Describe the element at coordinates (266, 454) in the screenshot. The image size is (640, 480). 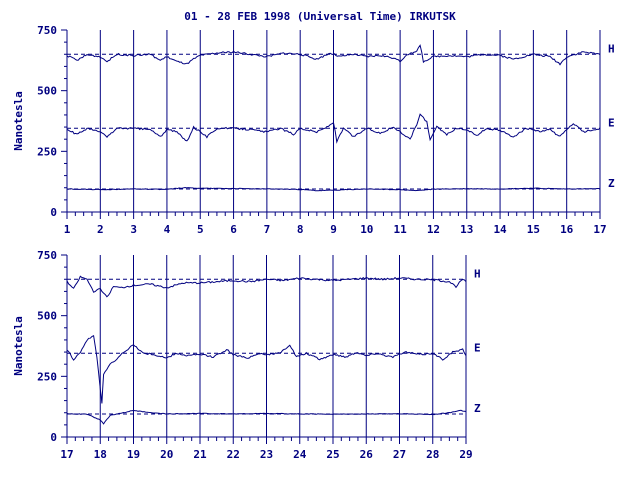
I see `x-tick-label: 23` at that location.